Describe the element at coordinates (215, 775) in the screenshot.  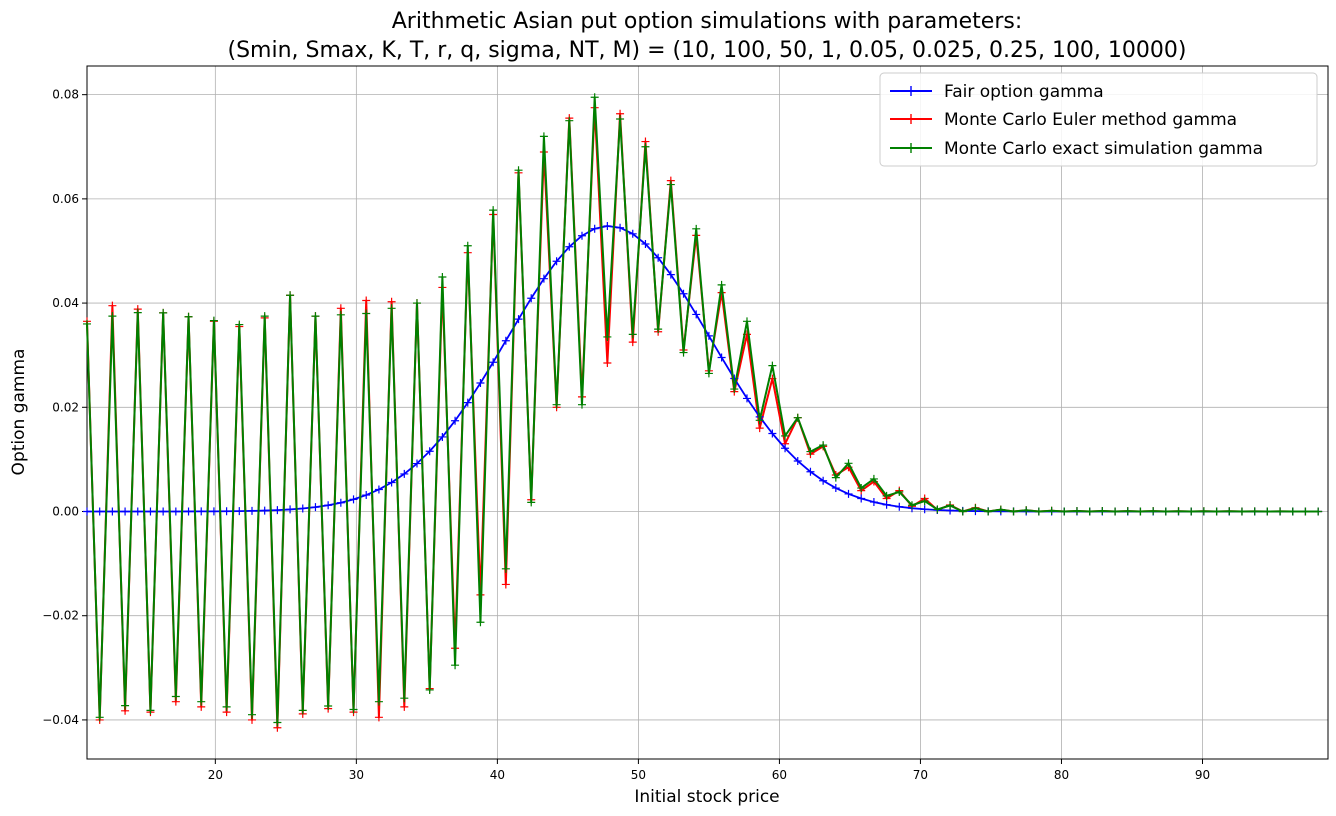
I see `x-tick-label: 20` at that location.